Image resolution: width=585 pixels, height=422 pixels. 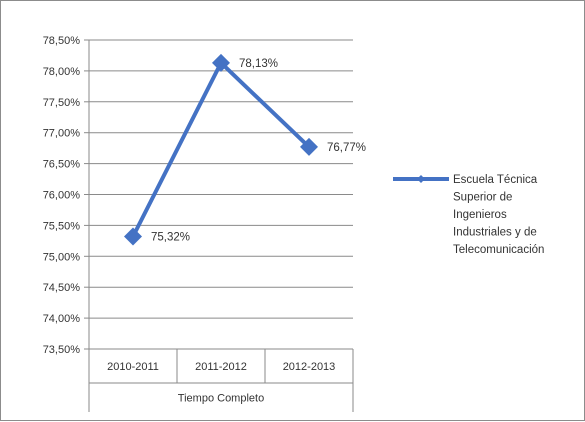 What do you see at coordinates (62, 257) in the screenshot?
I see `y-tick-label: 75,00%` at bounding box center [62, 257].